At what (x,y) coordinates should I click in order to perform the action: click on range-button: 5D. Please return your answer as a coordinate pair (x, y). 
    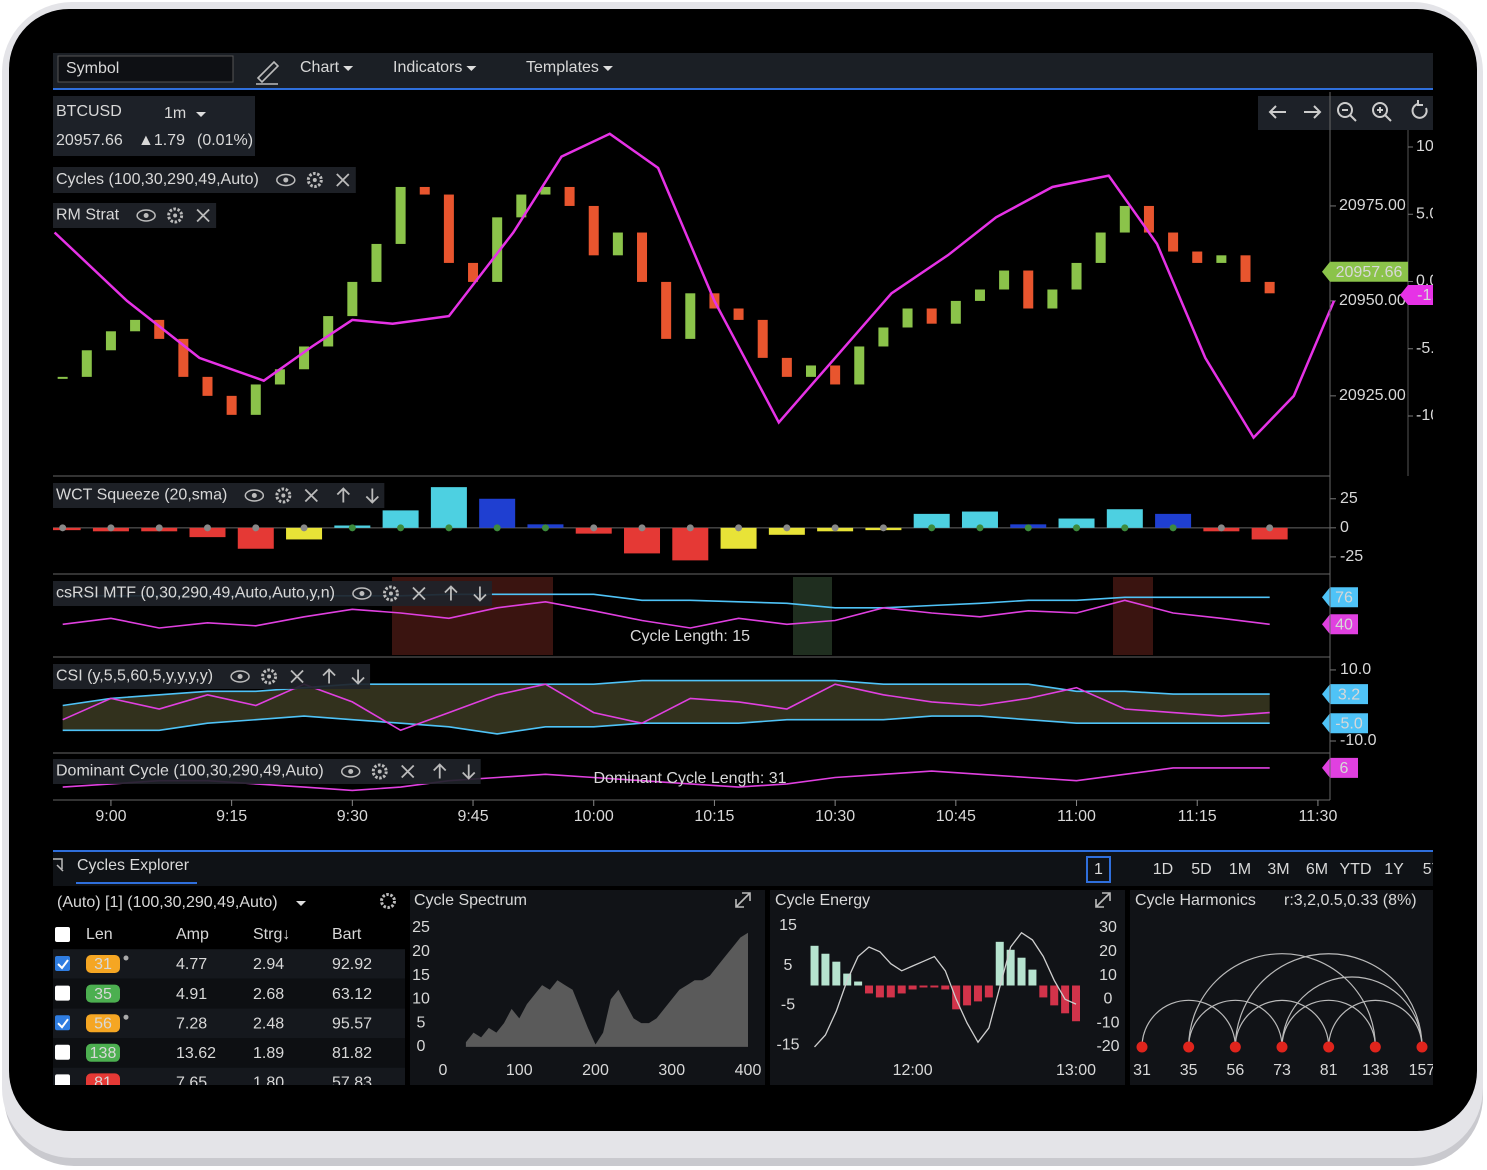
    Looking at the image, I should click on (1201, 869).